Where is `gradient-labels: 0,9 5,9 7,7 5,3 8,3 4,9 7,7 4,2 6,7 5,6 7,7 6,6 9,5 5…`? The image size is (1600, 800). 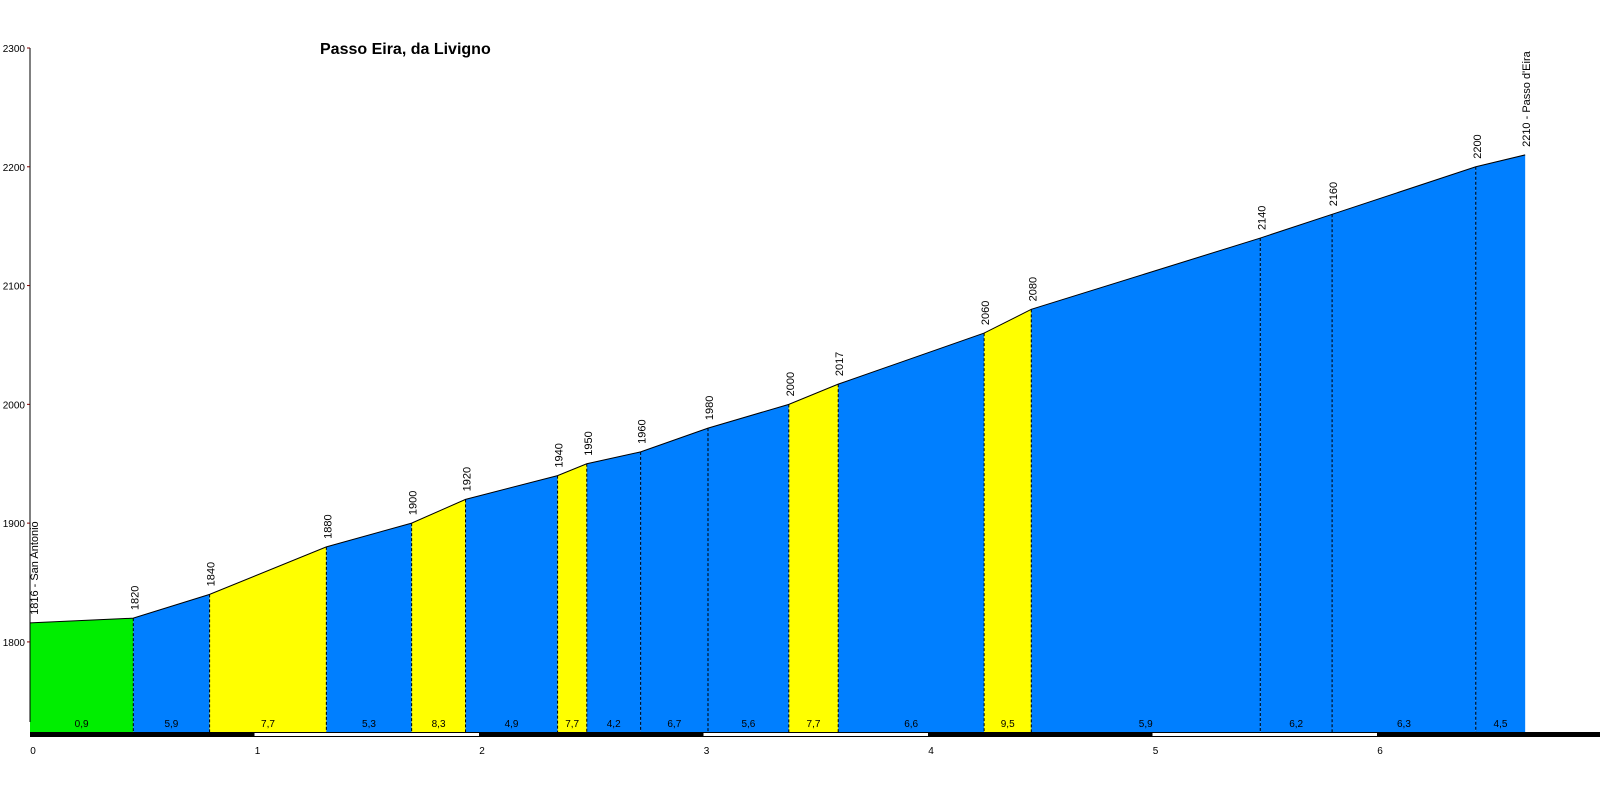 gradient-labels: 0,9 5,9 7,7 5,3 8,3 4,9 7,7 4,2 6,7 5,6 7,7 6,6 9,5 5… is located at coordinates (791, 724).